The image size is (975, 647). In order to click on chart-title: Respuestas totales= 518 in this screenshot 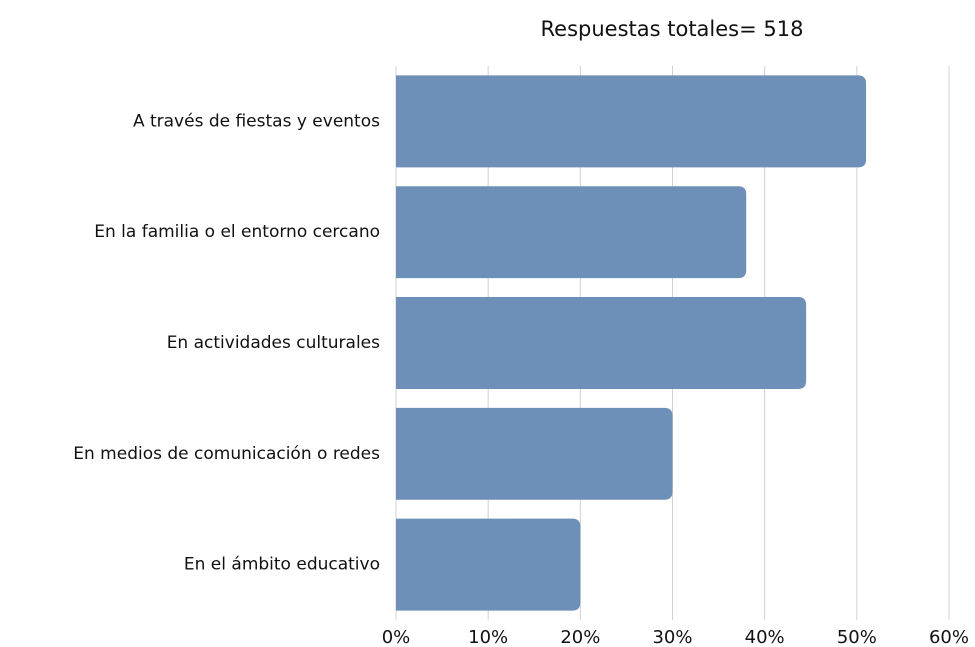, I will do `click(672, 29)`.